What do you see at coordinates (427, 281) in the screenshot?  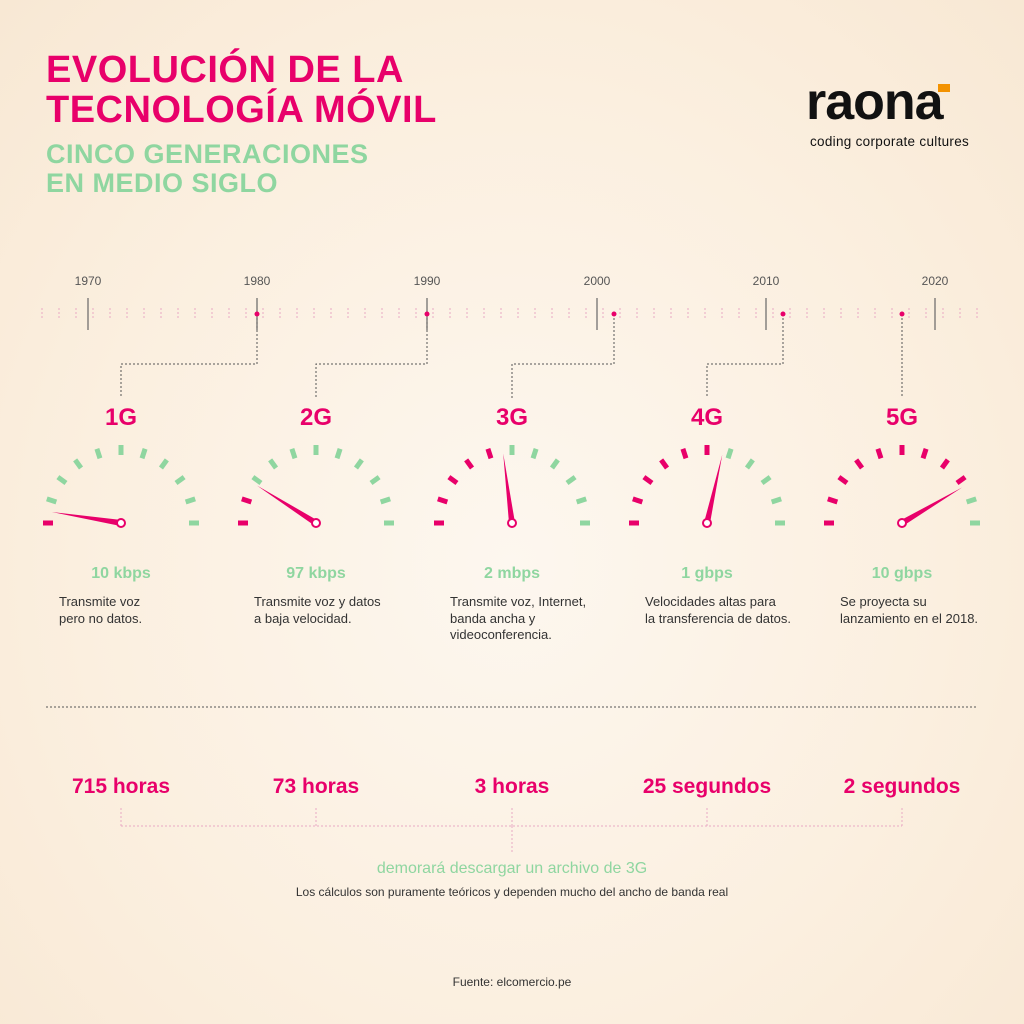 I see `year-label: 1990` at bounding box center [427, 281].